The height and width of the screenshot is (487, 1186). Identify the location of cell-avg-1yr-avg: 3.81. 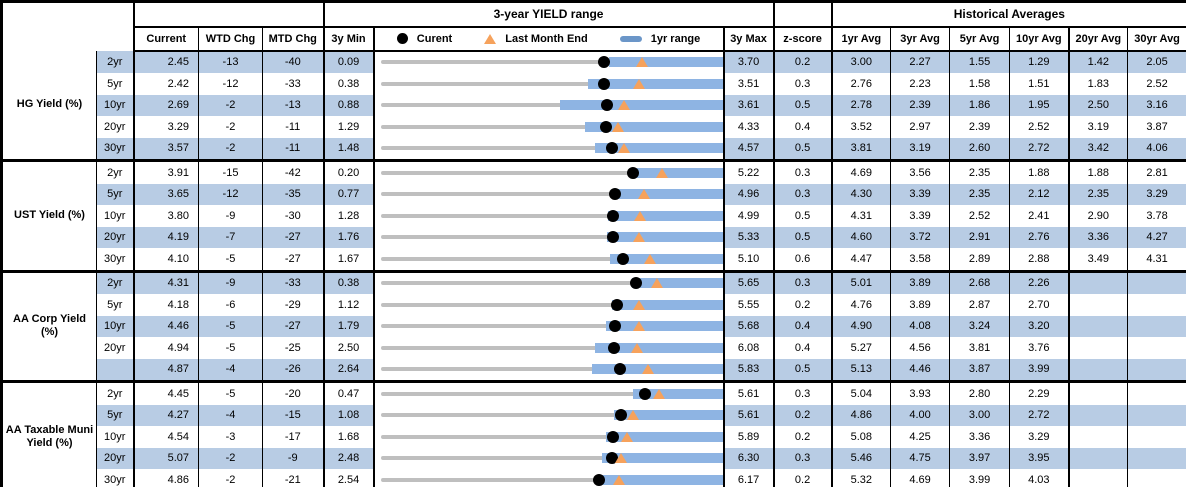
(861, 149).